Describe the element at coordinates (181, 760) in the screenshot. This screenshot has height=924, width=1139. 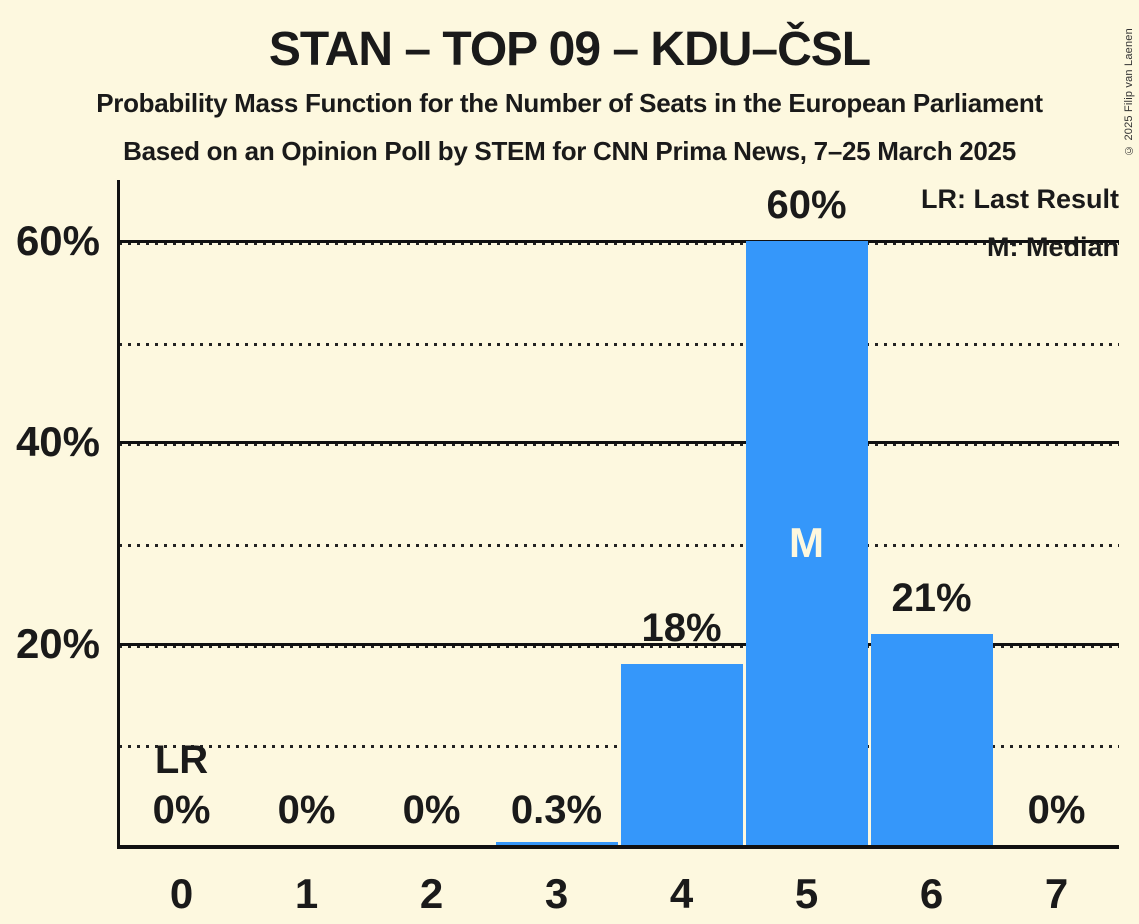
I see `last-result-marker: LR` at that location.